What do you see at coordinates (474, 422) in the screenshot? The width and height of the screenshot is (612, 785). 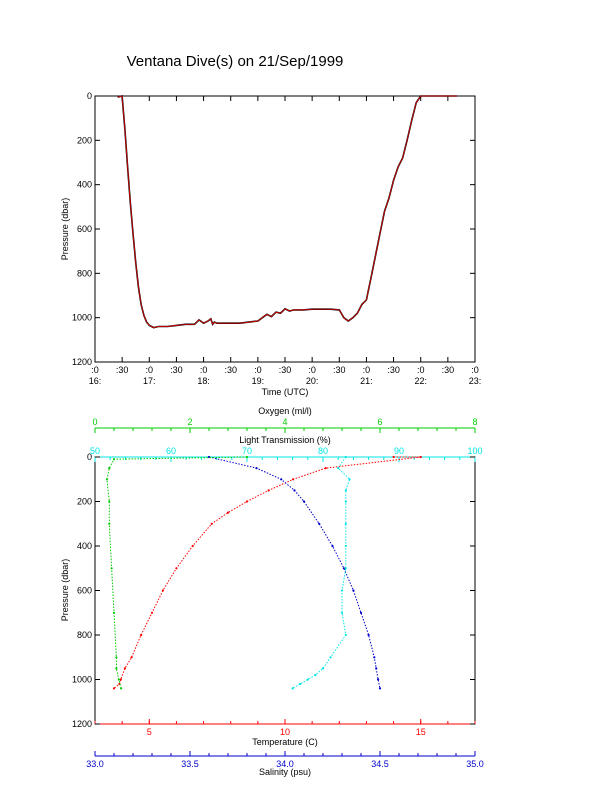 I see `oxygen-tick-label: 8` at bounding box center [474, 422].